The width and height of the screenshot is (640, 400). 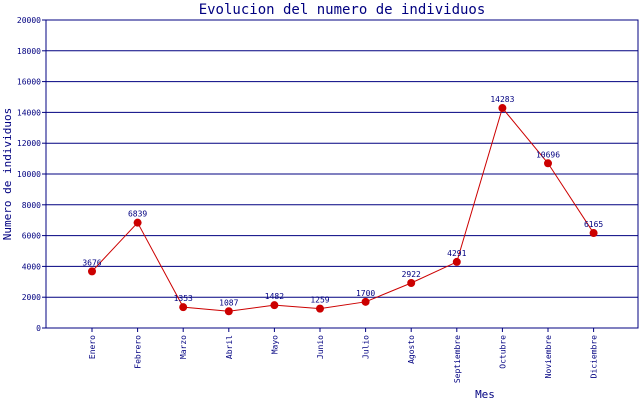 What do you see at coordinates (485, 394) in the screenshot?
I see `x-axis-title: Mes` at bounding box center [485, 394].